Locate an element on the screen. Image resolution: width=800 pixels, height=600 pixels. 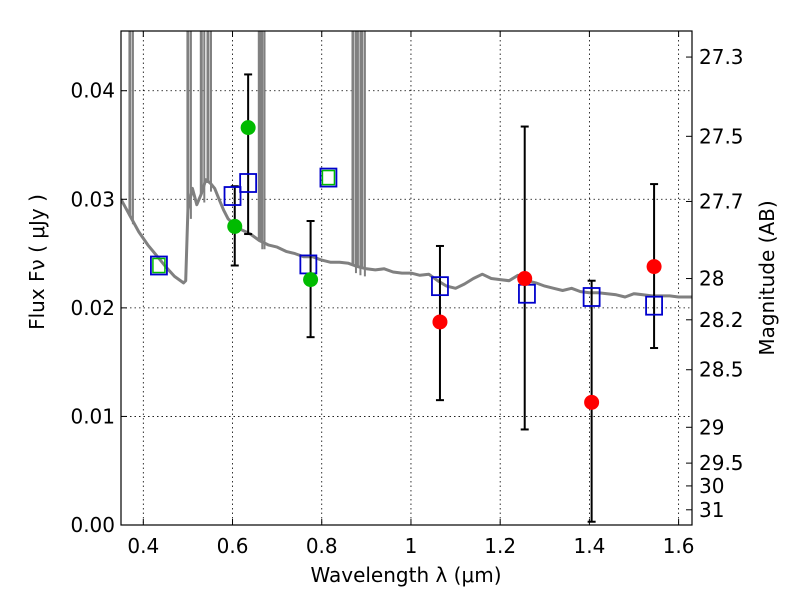
model-sed-line is located at coordinates (406, 238).